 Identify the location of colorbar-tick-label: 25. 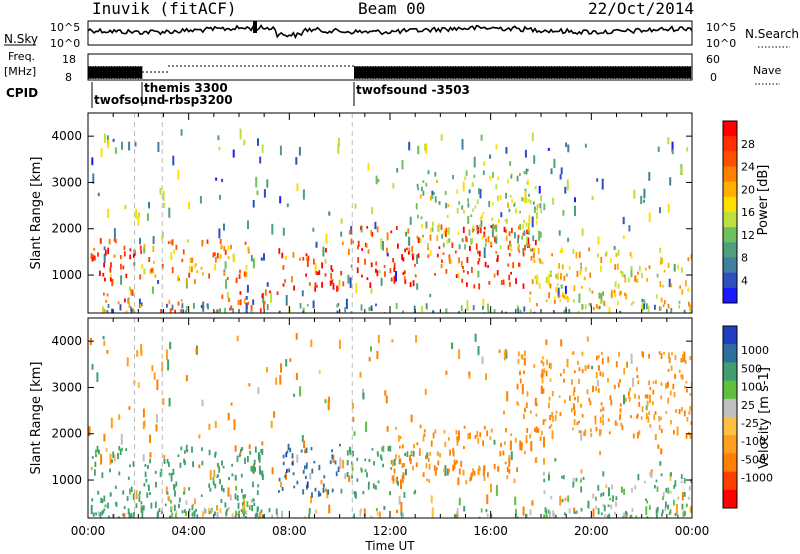
(748, 405).